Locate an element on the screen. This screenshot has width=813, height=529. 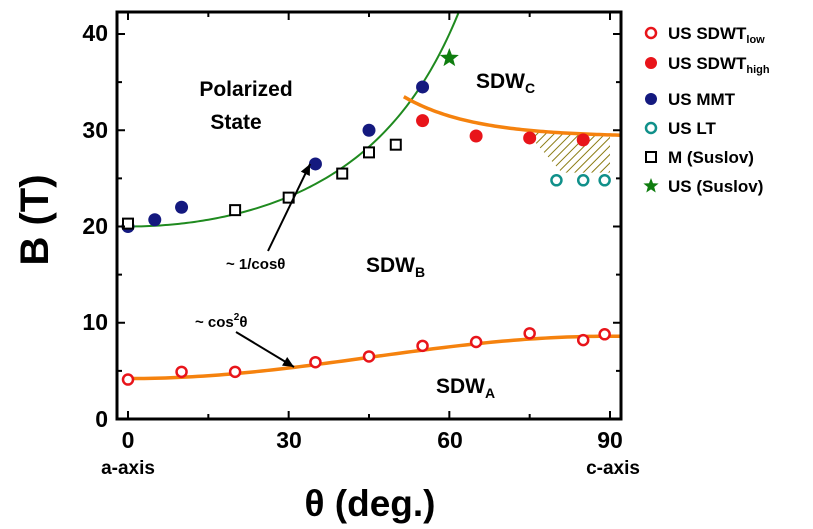
y-tick-label: 40 is located at coordinates (95, 33).